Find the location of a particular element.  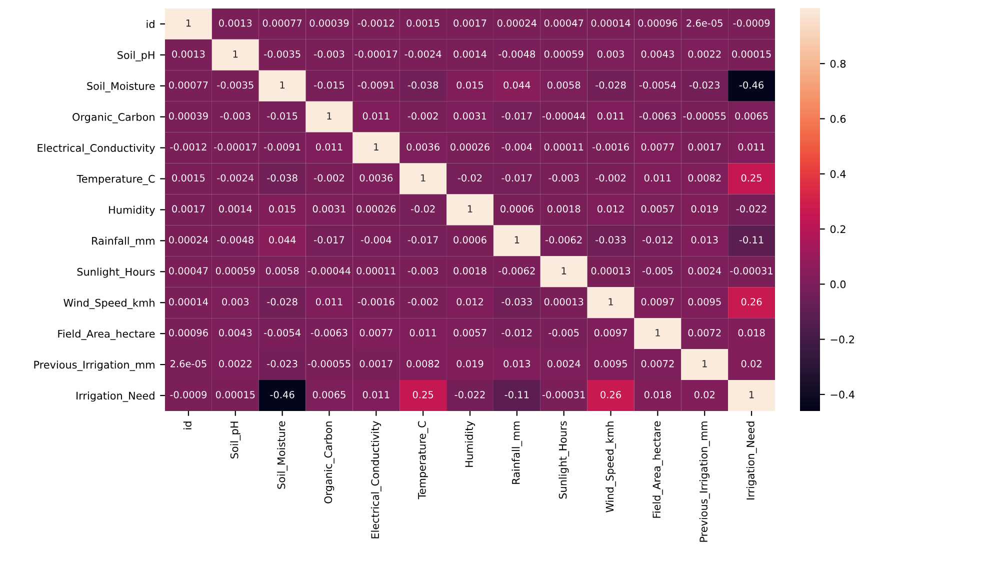

data-label: -0.0091 is located at coordinates (282, 147).